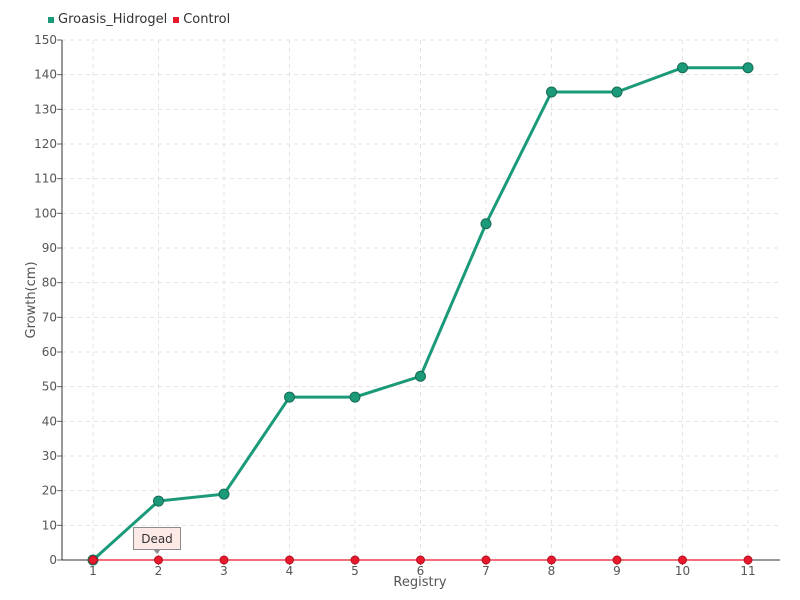  What do you see at coordinates (682, 571) in the screenshot?
I see `x-tick-label: 10` at bounding box center [682, 571].